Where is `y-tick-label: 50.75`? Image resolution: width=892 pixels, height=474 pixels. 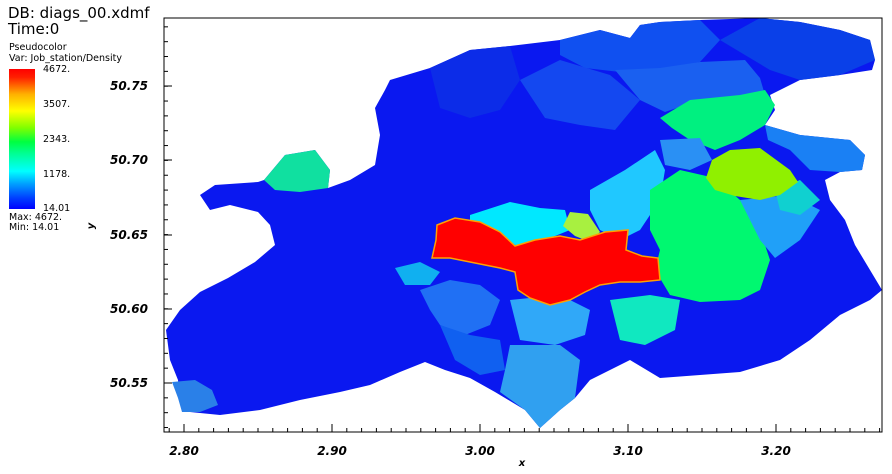 y-tick-label: 50.75 is located at coordinates (129, 86).